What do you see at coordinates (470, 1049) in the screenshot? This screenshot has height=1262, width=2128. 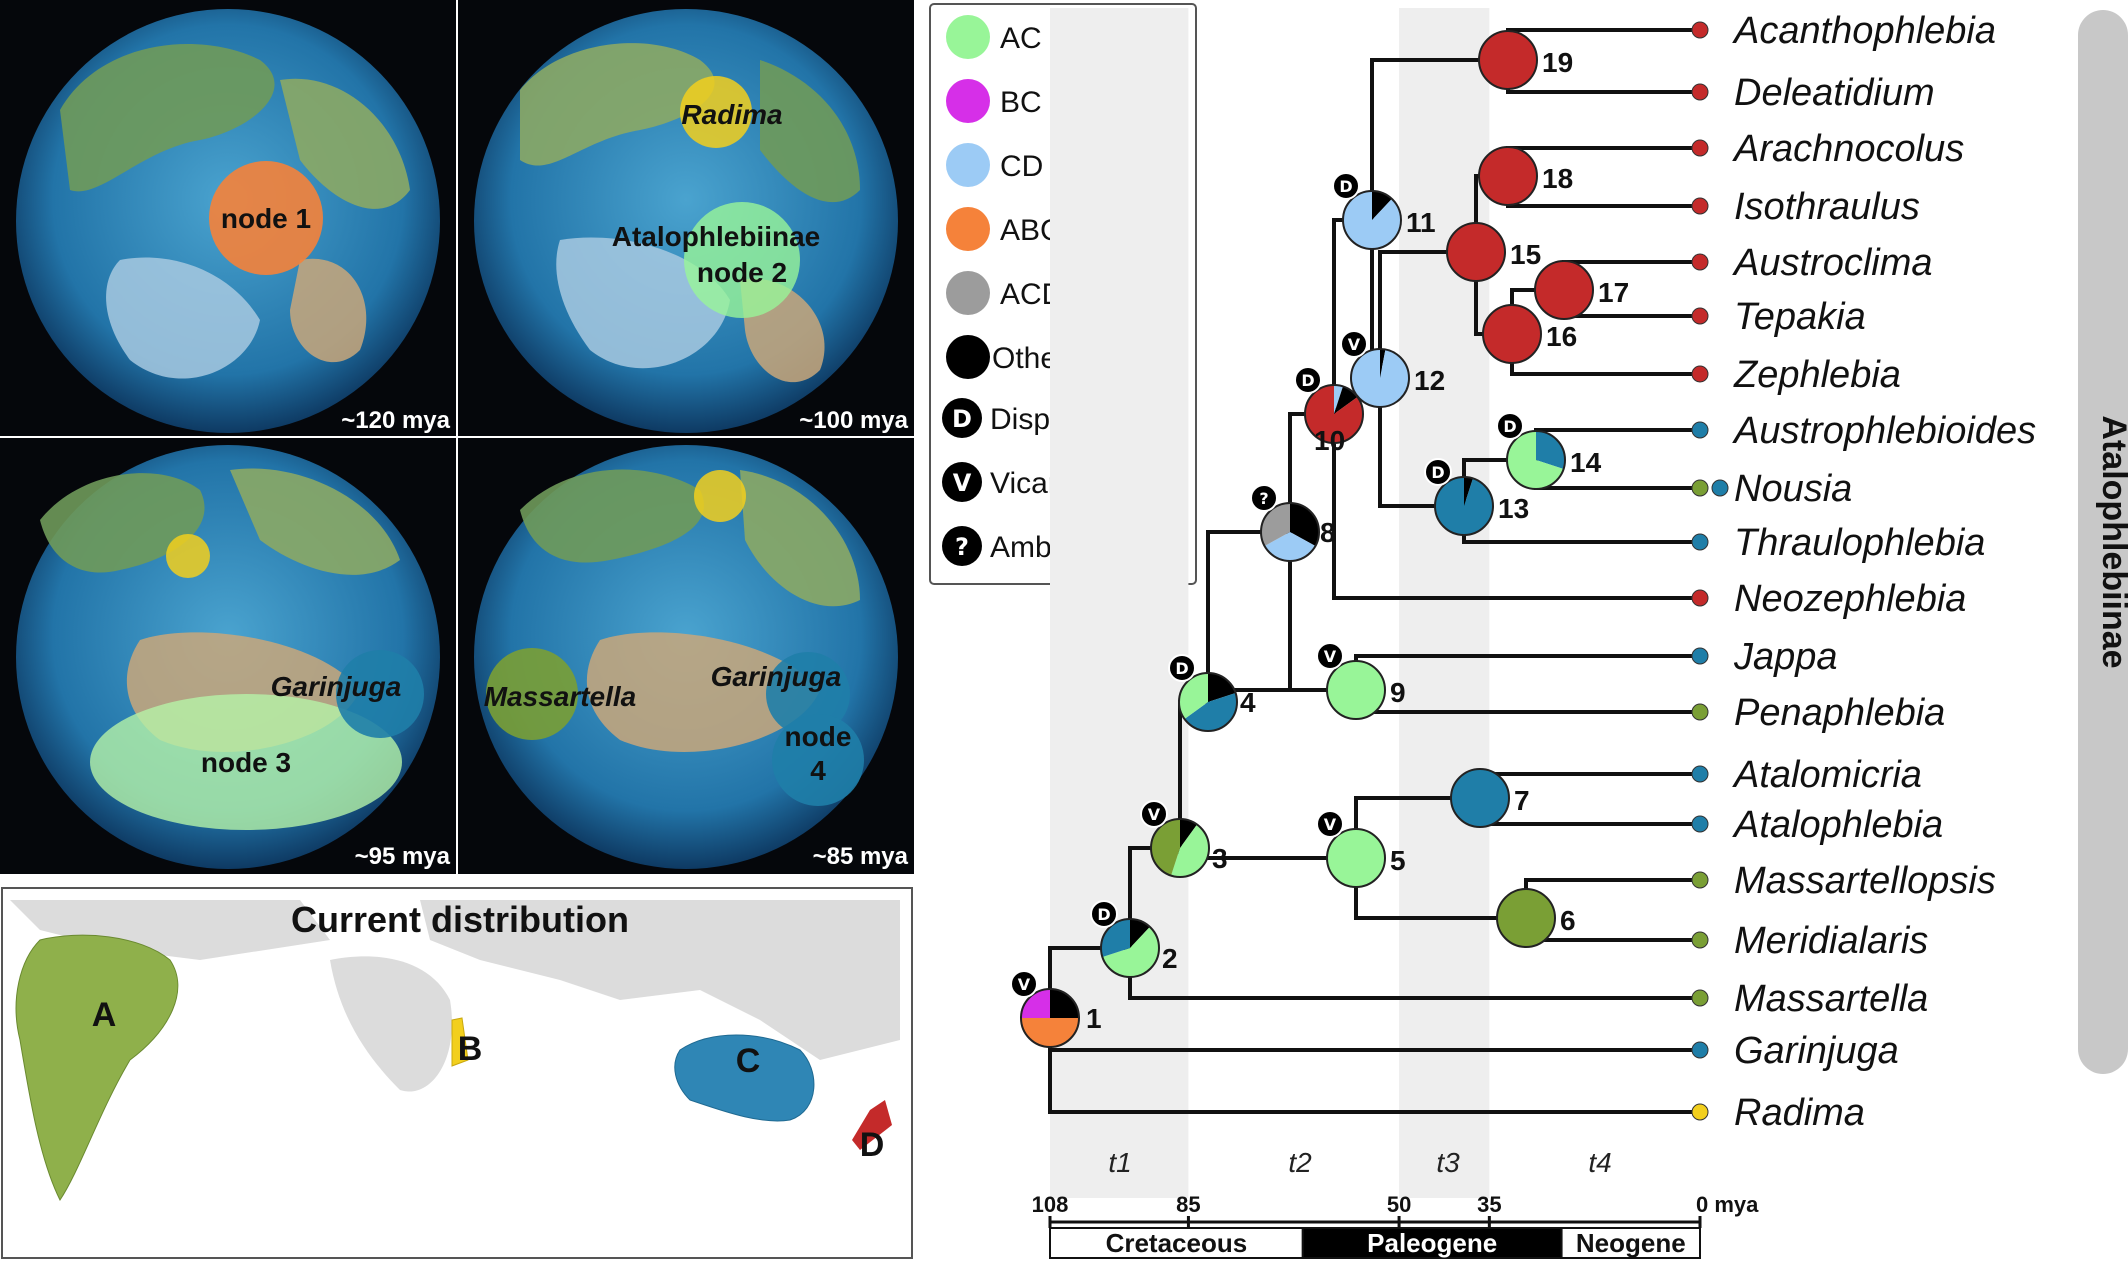 I see `map-label-b: B` at bounding box center [470, 1049].